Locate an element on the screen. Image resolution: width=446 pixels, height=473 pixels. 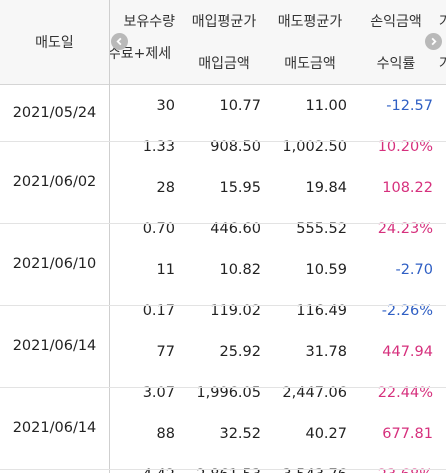
cell-profit-top: 447.94 is located at coordinates (407, 351).